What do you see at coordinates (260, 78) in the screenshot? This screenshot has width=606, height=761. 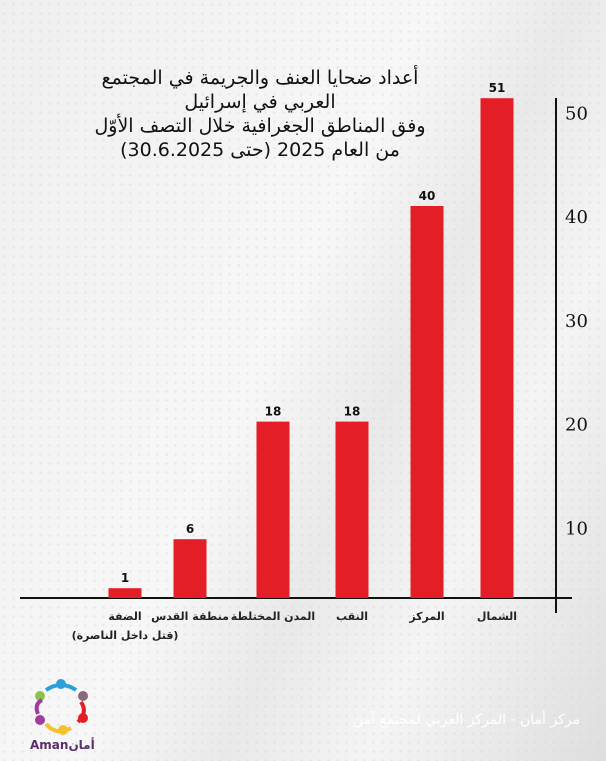 I see `title-line-1: أعداد ضحايا العنف والجريمة في المجتمع` at bounding box center [260, 78].